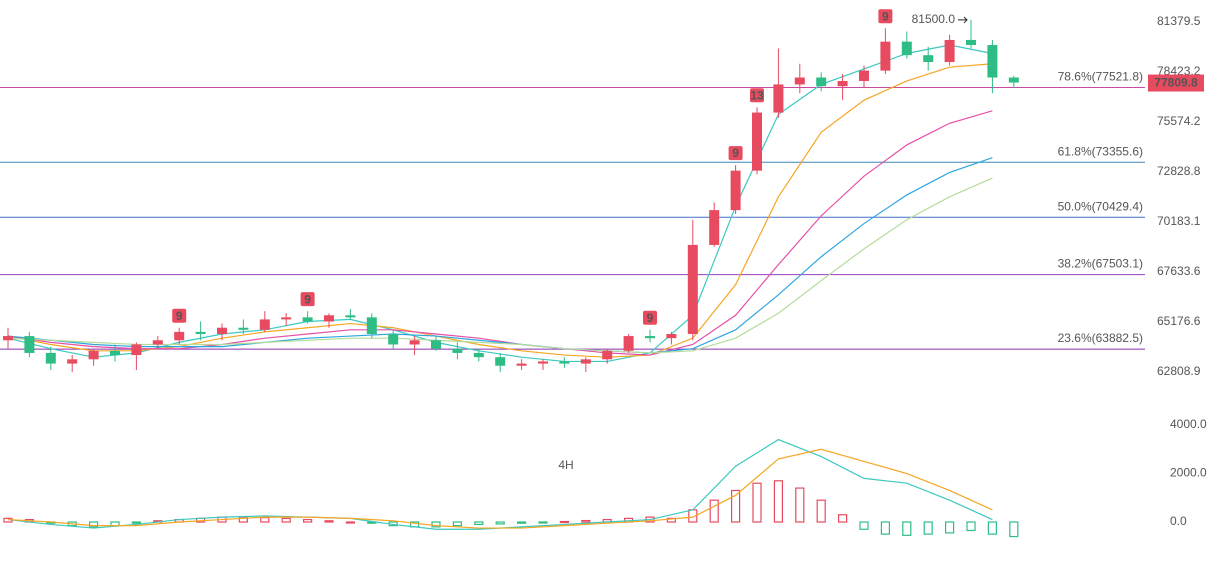  Describe the element at coordinates (1100, 206) in the screenshot. I see `fib-label: 50.0%(70429.4)` at that location.